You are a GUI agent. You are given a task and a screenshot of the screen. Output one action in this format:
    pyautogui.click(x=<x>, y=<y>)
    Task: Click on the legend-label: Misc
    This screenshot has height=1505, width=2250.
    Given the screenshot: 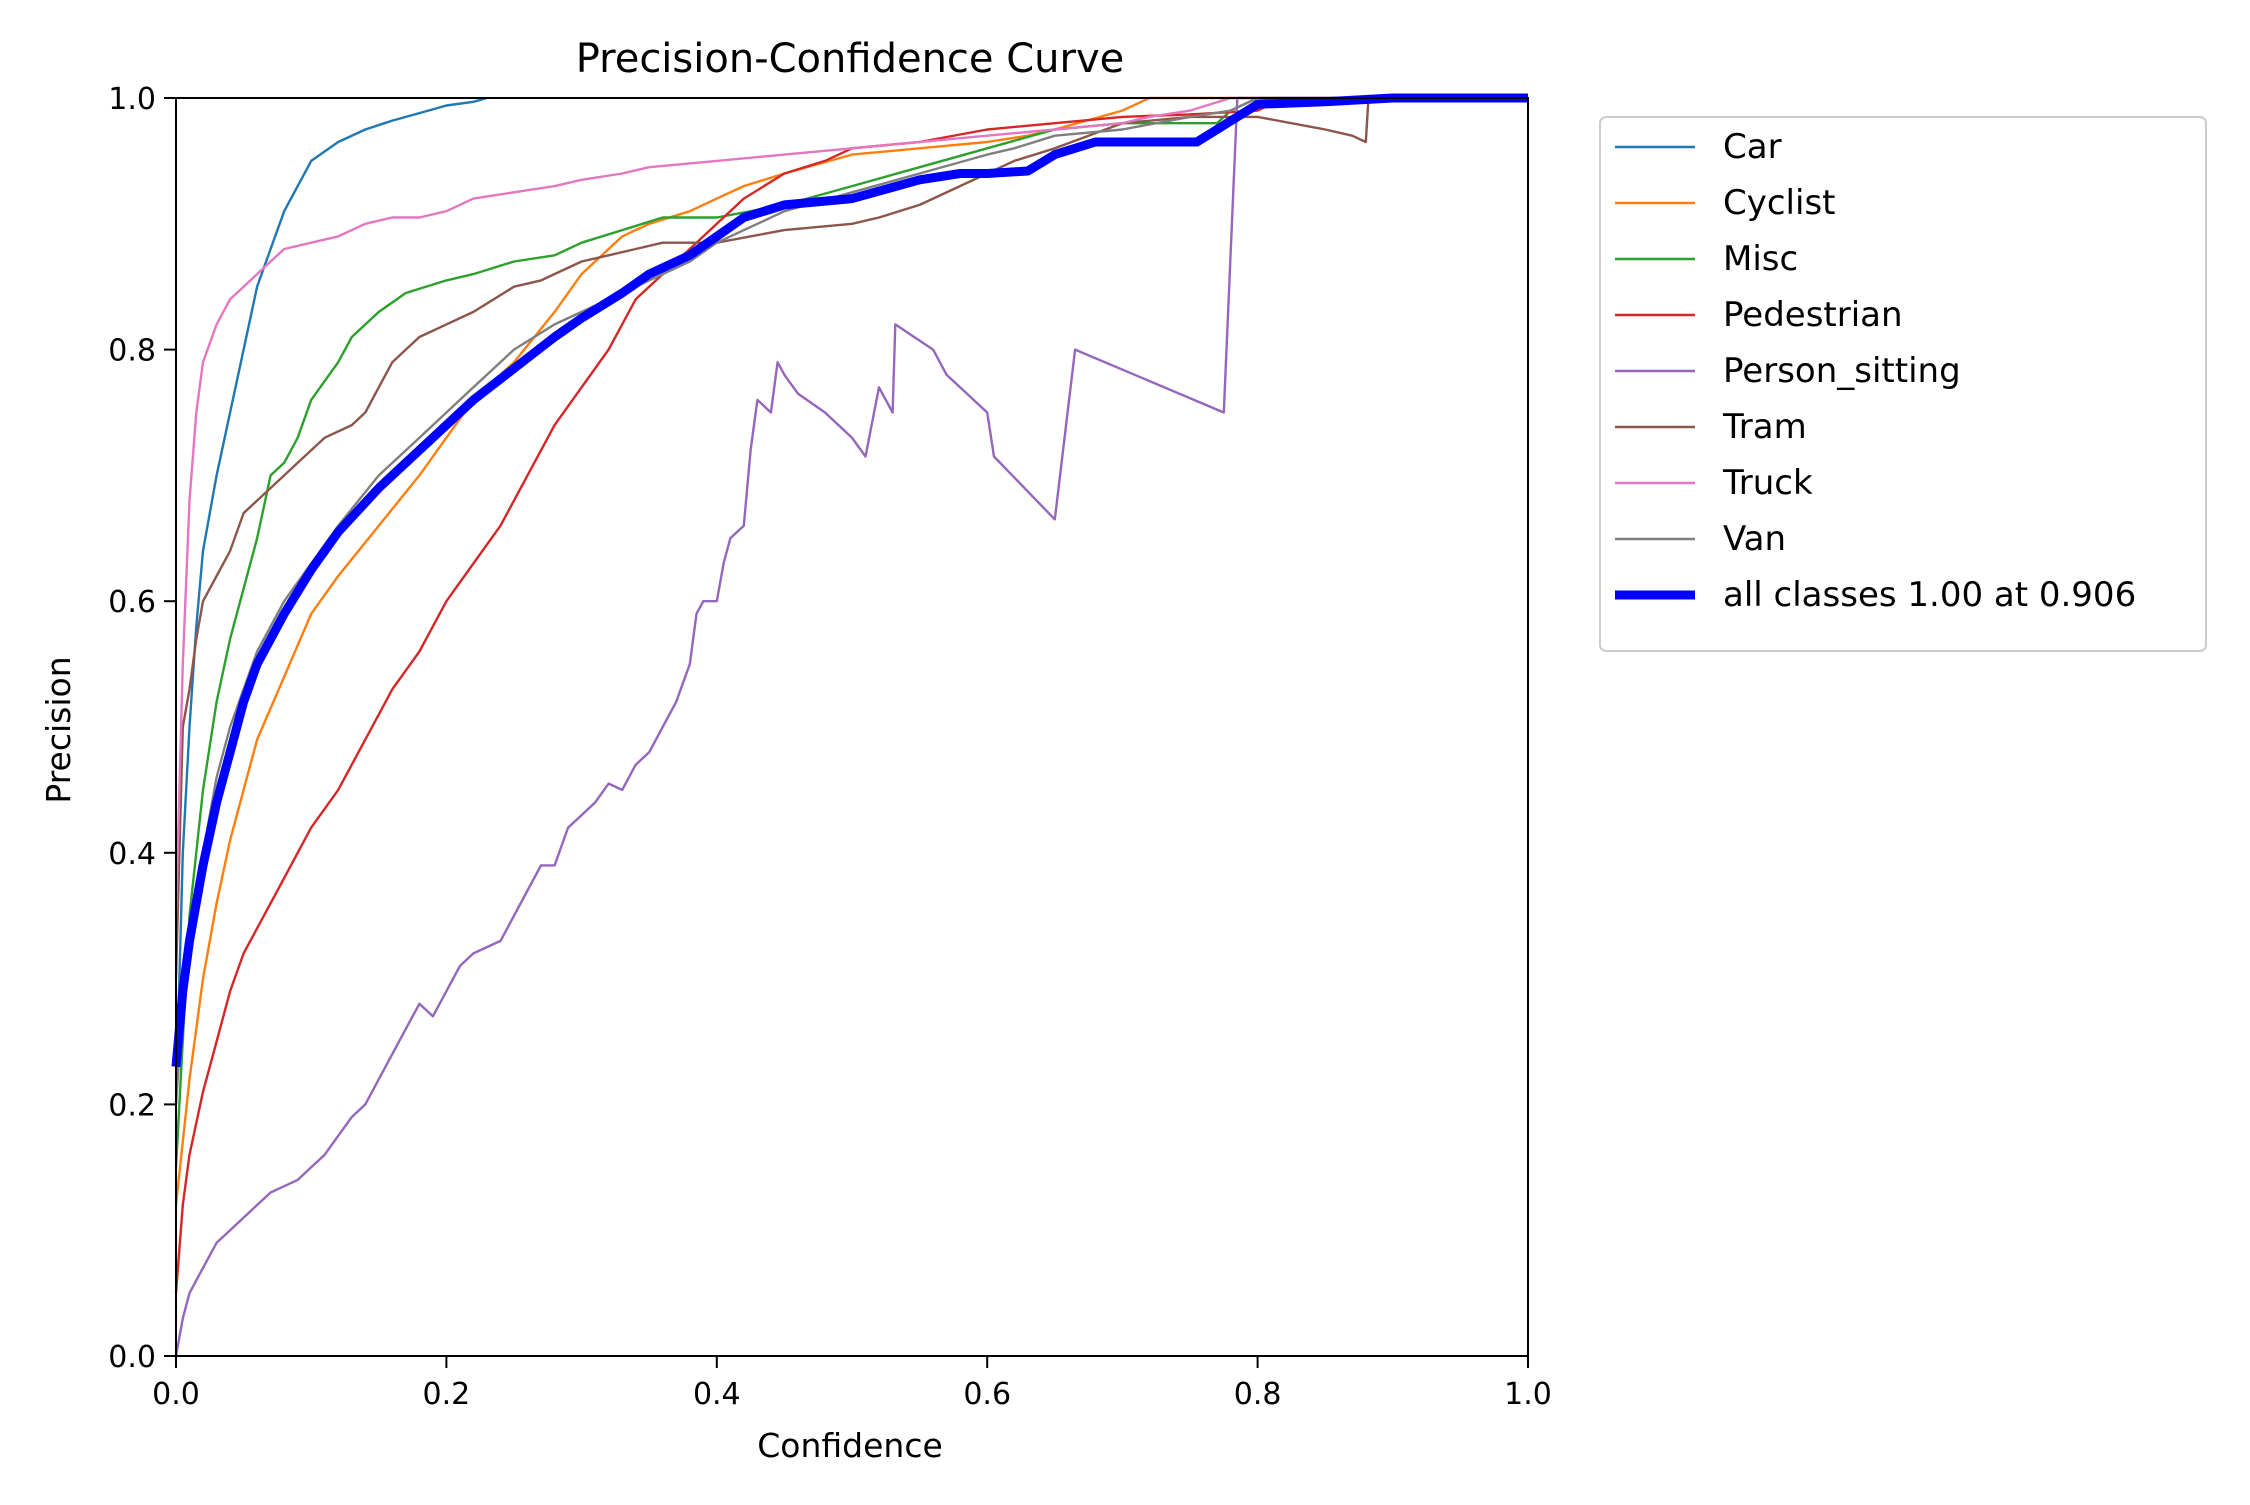 What is the action you would take?
    pyautogui.click(x=1760, y=259)
    